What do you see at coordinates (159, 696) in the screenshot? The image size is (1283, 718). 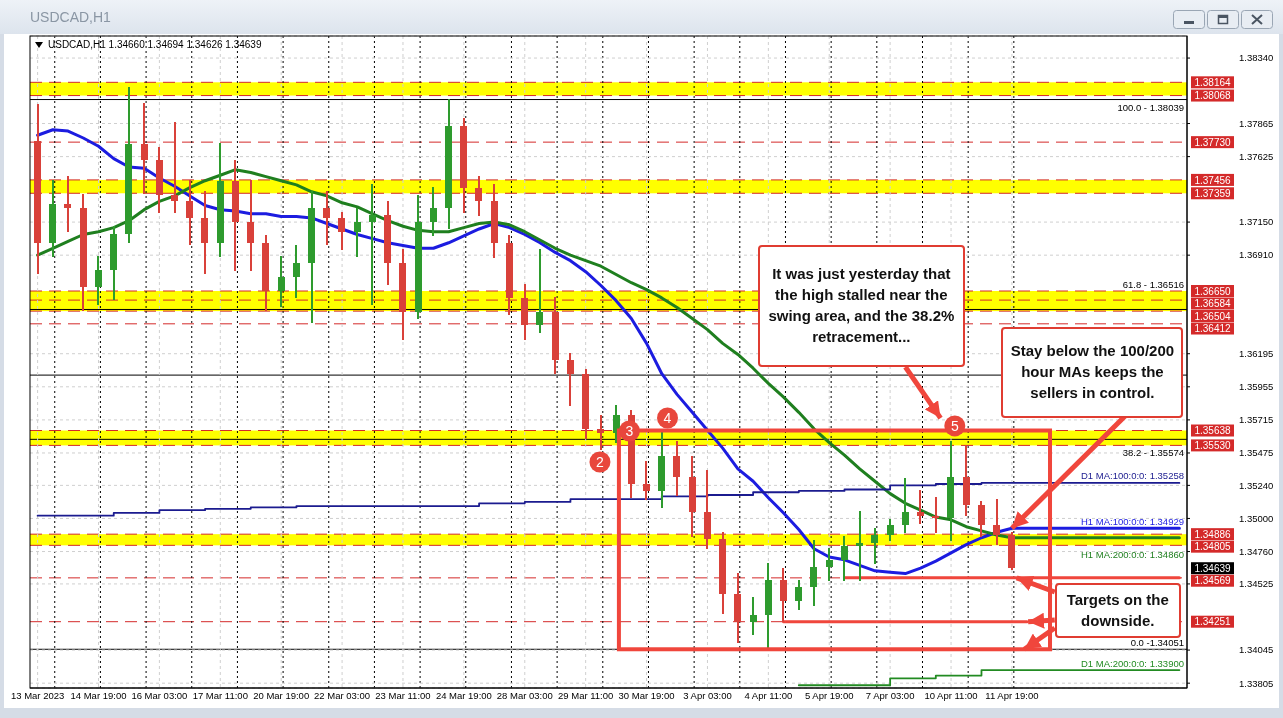 I see `x-tick-label: 16 Mar 03:00` at bounding box center [159, 696].